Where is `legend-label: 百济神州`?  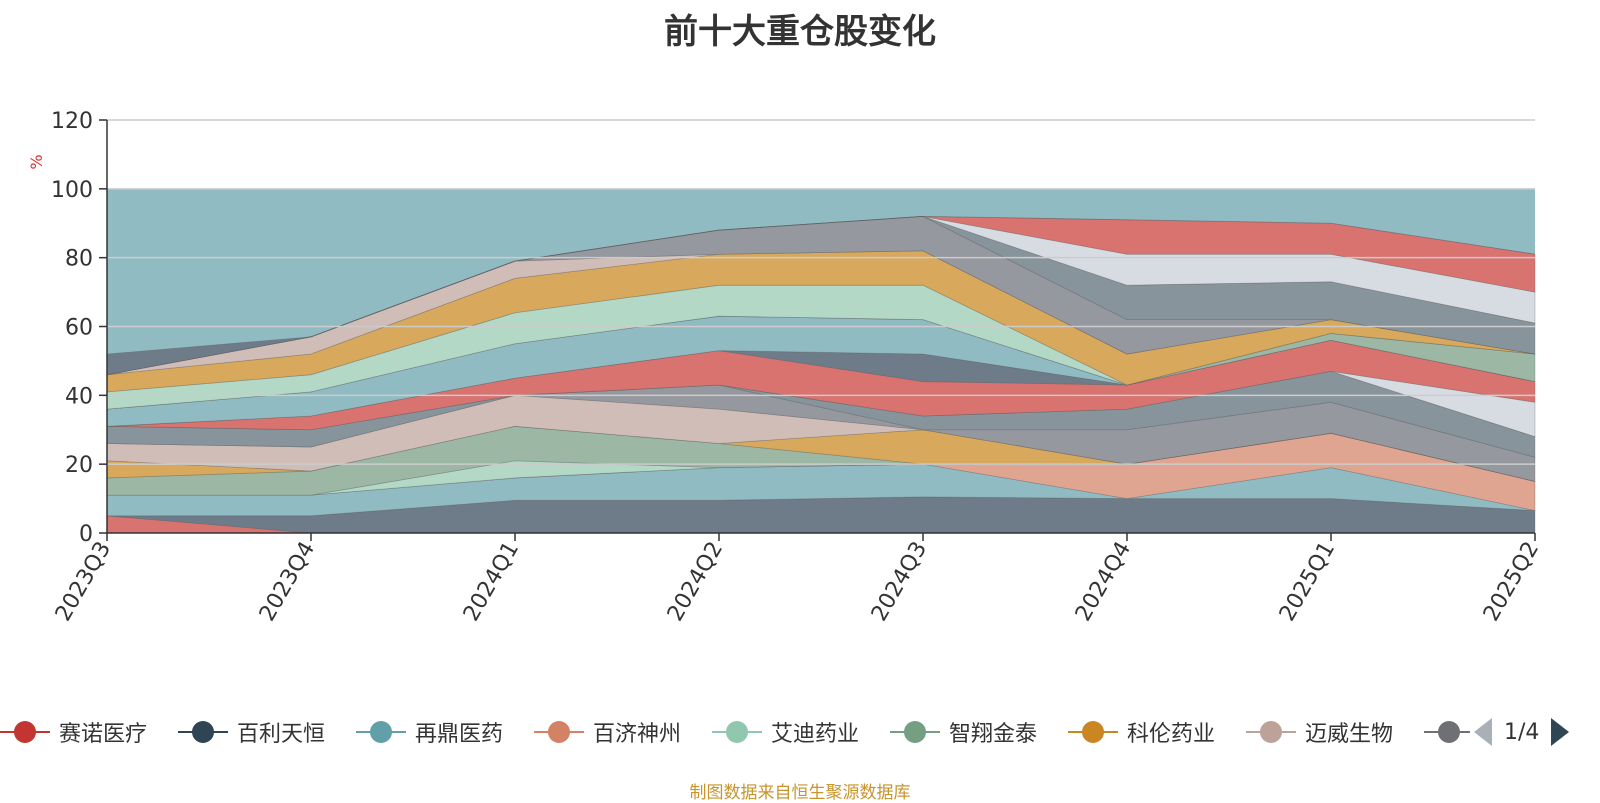 legend-label: 百济神州 is located at coordinates (637, 734).